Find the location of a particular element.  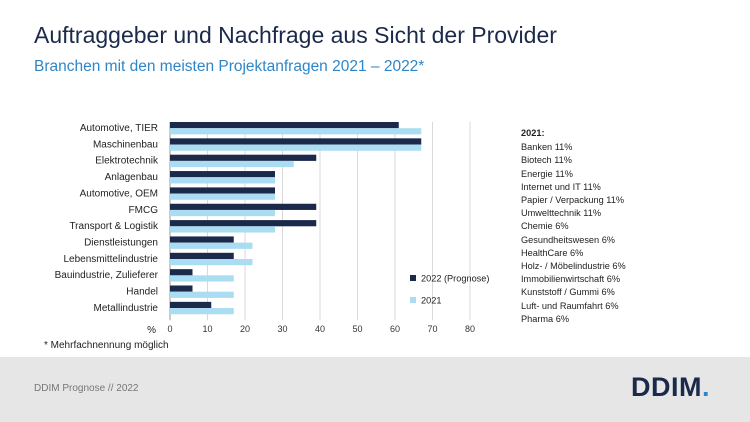

category-label: Handel is located at coordinates (142, 292).